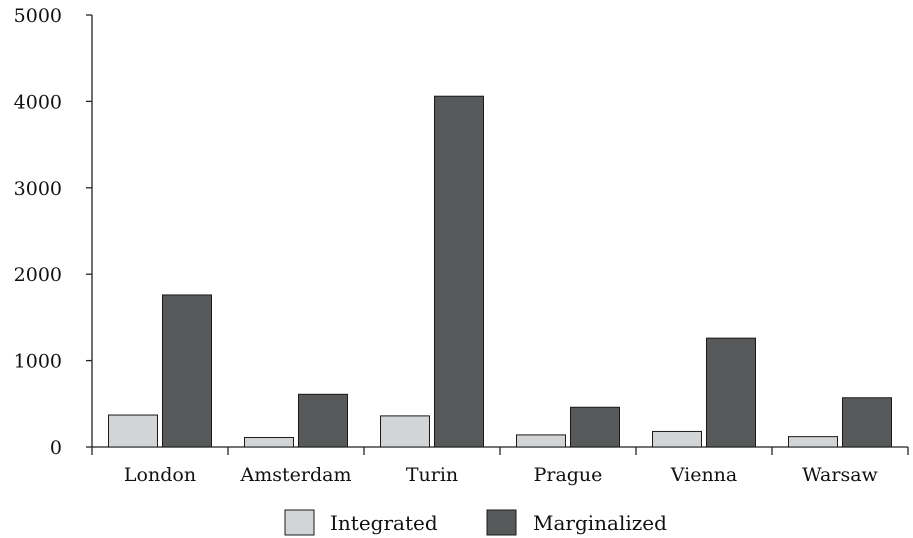  Describe the element at coordinates (704, 475) in the screenshot. I see `x-category-label: Vienna` at that location.